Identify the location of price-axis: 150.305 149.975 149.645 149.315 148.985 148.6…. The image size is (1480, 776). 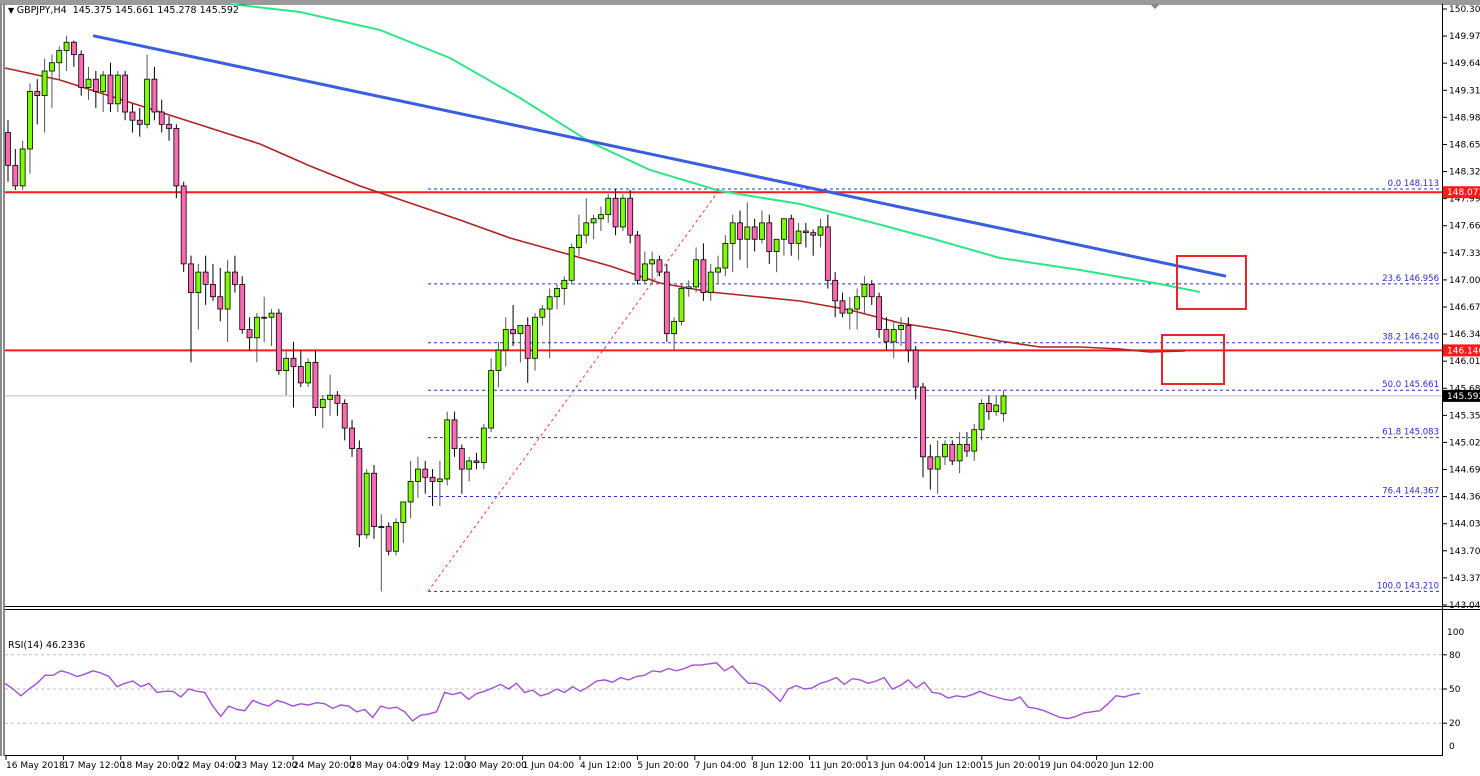
(1461, 308).